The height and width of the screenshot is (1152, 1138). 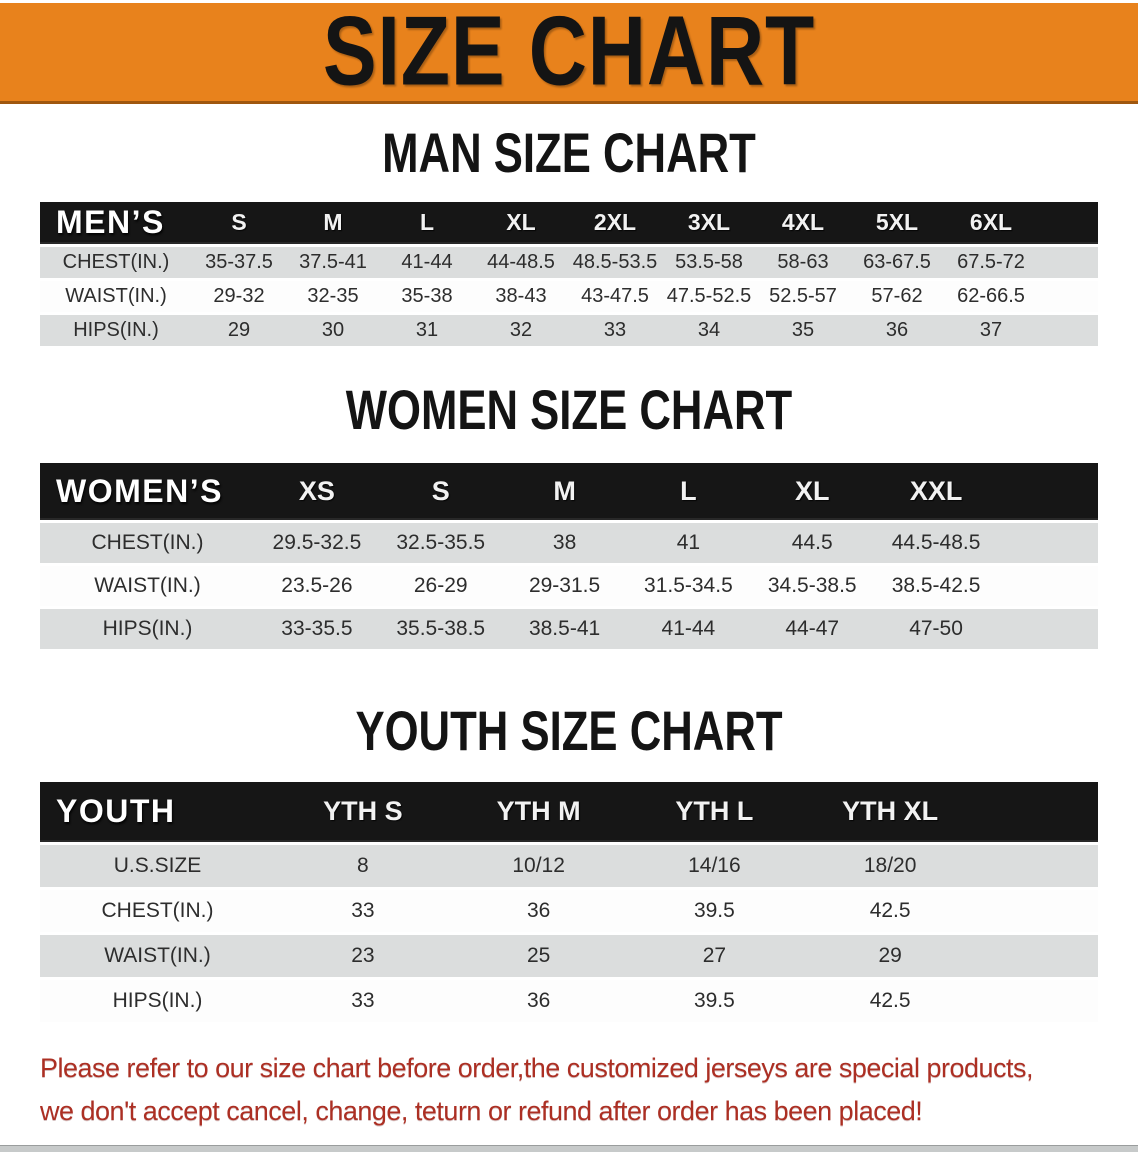 I want to click on women-value-cell: 29-31.5, so click(x=564, y=587).